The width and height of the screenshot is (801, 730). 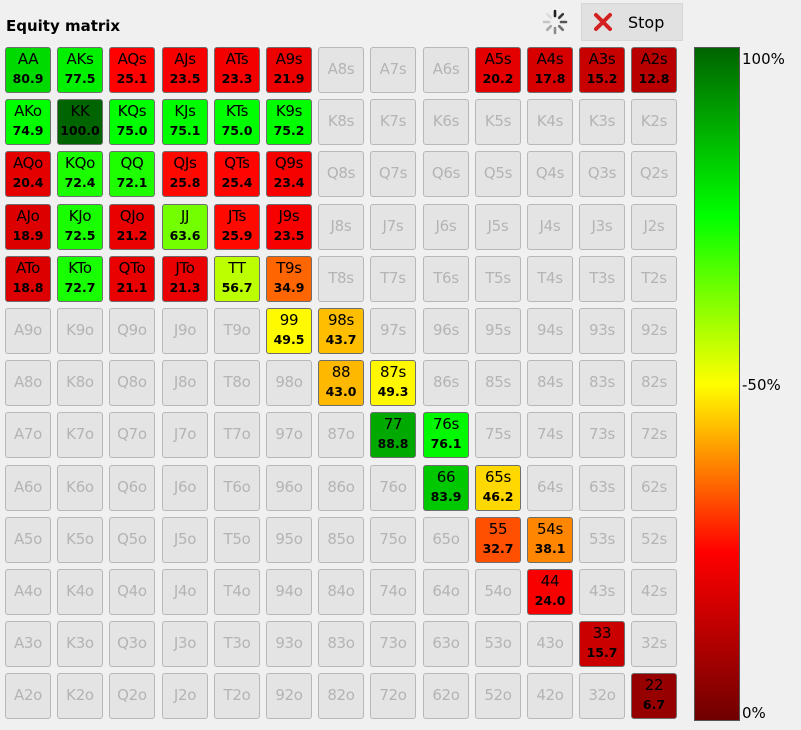 I want to click on hand-cell: JTo 21.3, so click(x=185, y=279).